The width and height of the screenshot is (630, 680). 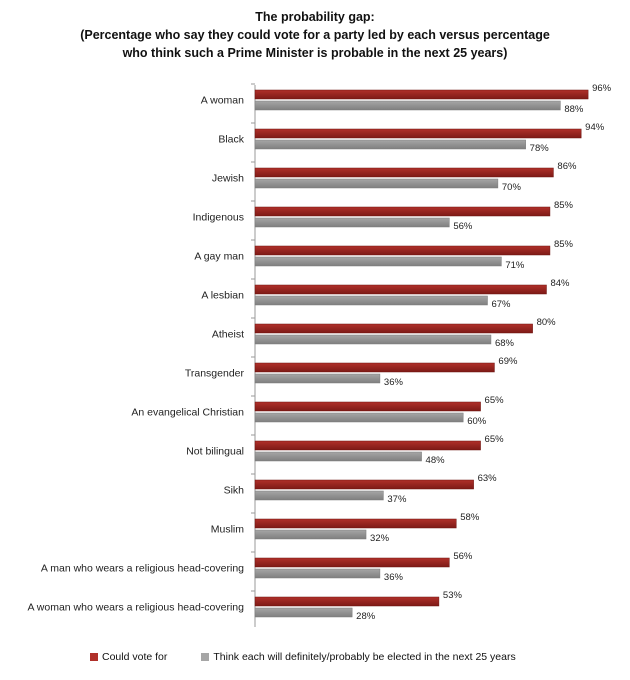 I want to click on category-label: Sikh, so click(x=234, y=491).